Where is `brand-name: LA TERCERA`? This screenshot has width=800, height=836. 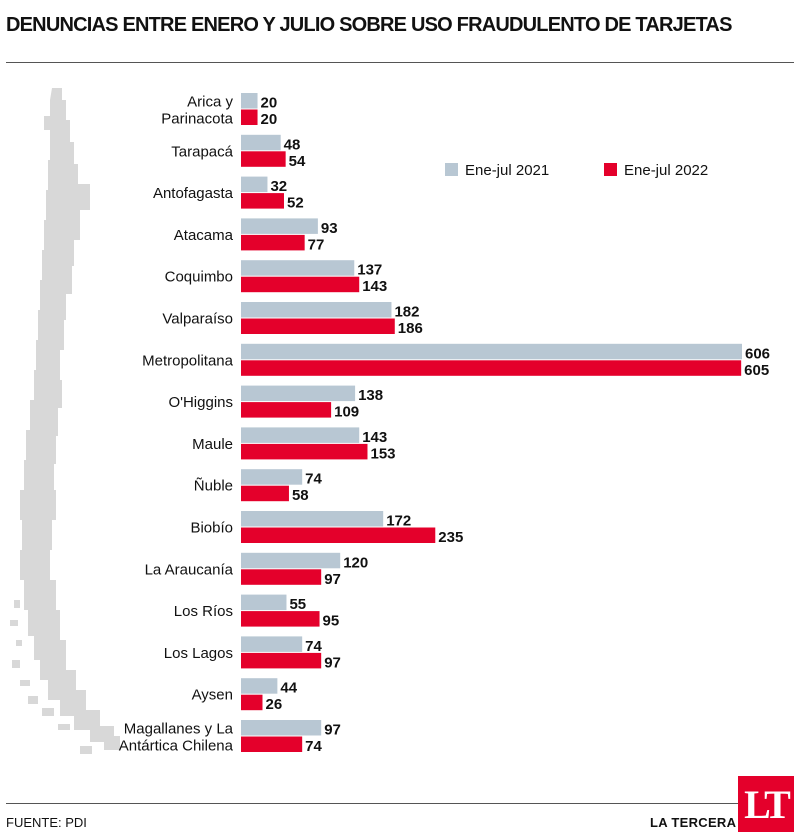
brand-name: LA TERCERA is located at coordinates (693, 822).